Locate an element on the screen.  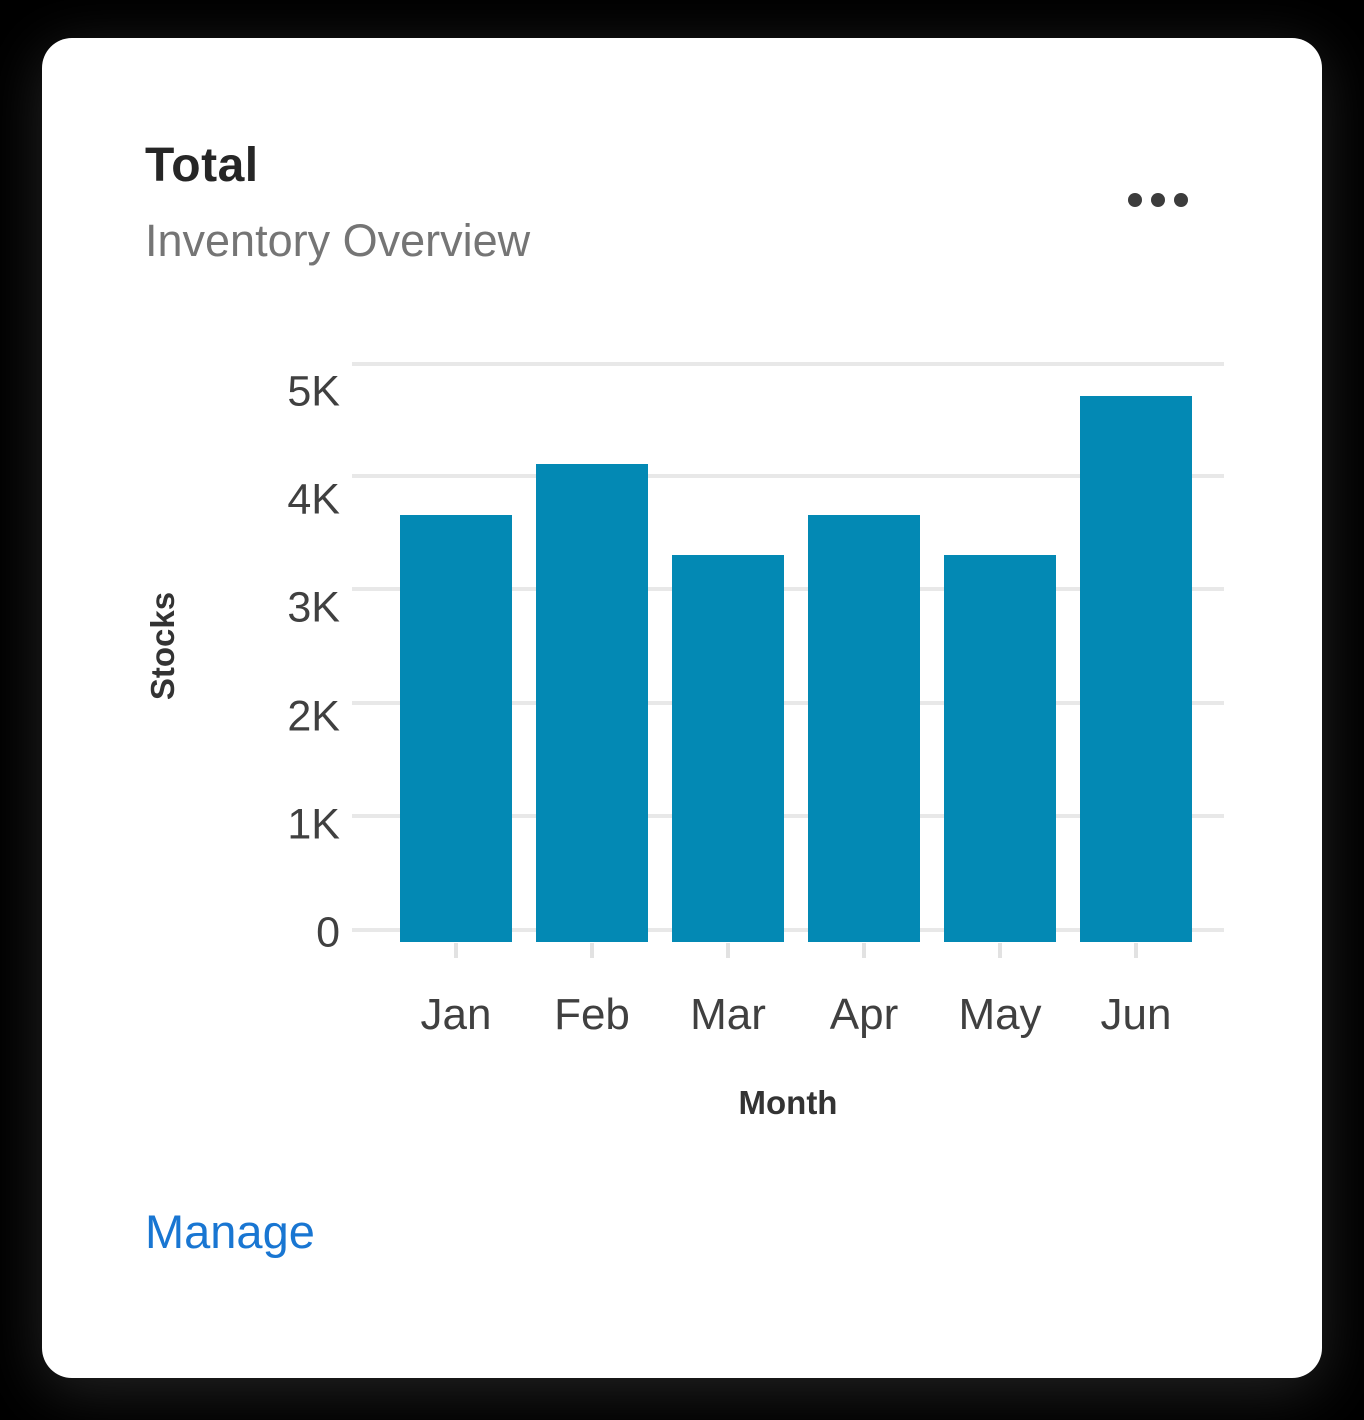
card-subtitle: Inventory Overview is located at coordinates (338, 240).